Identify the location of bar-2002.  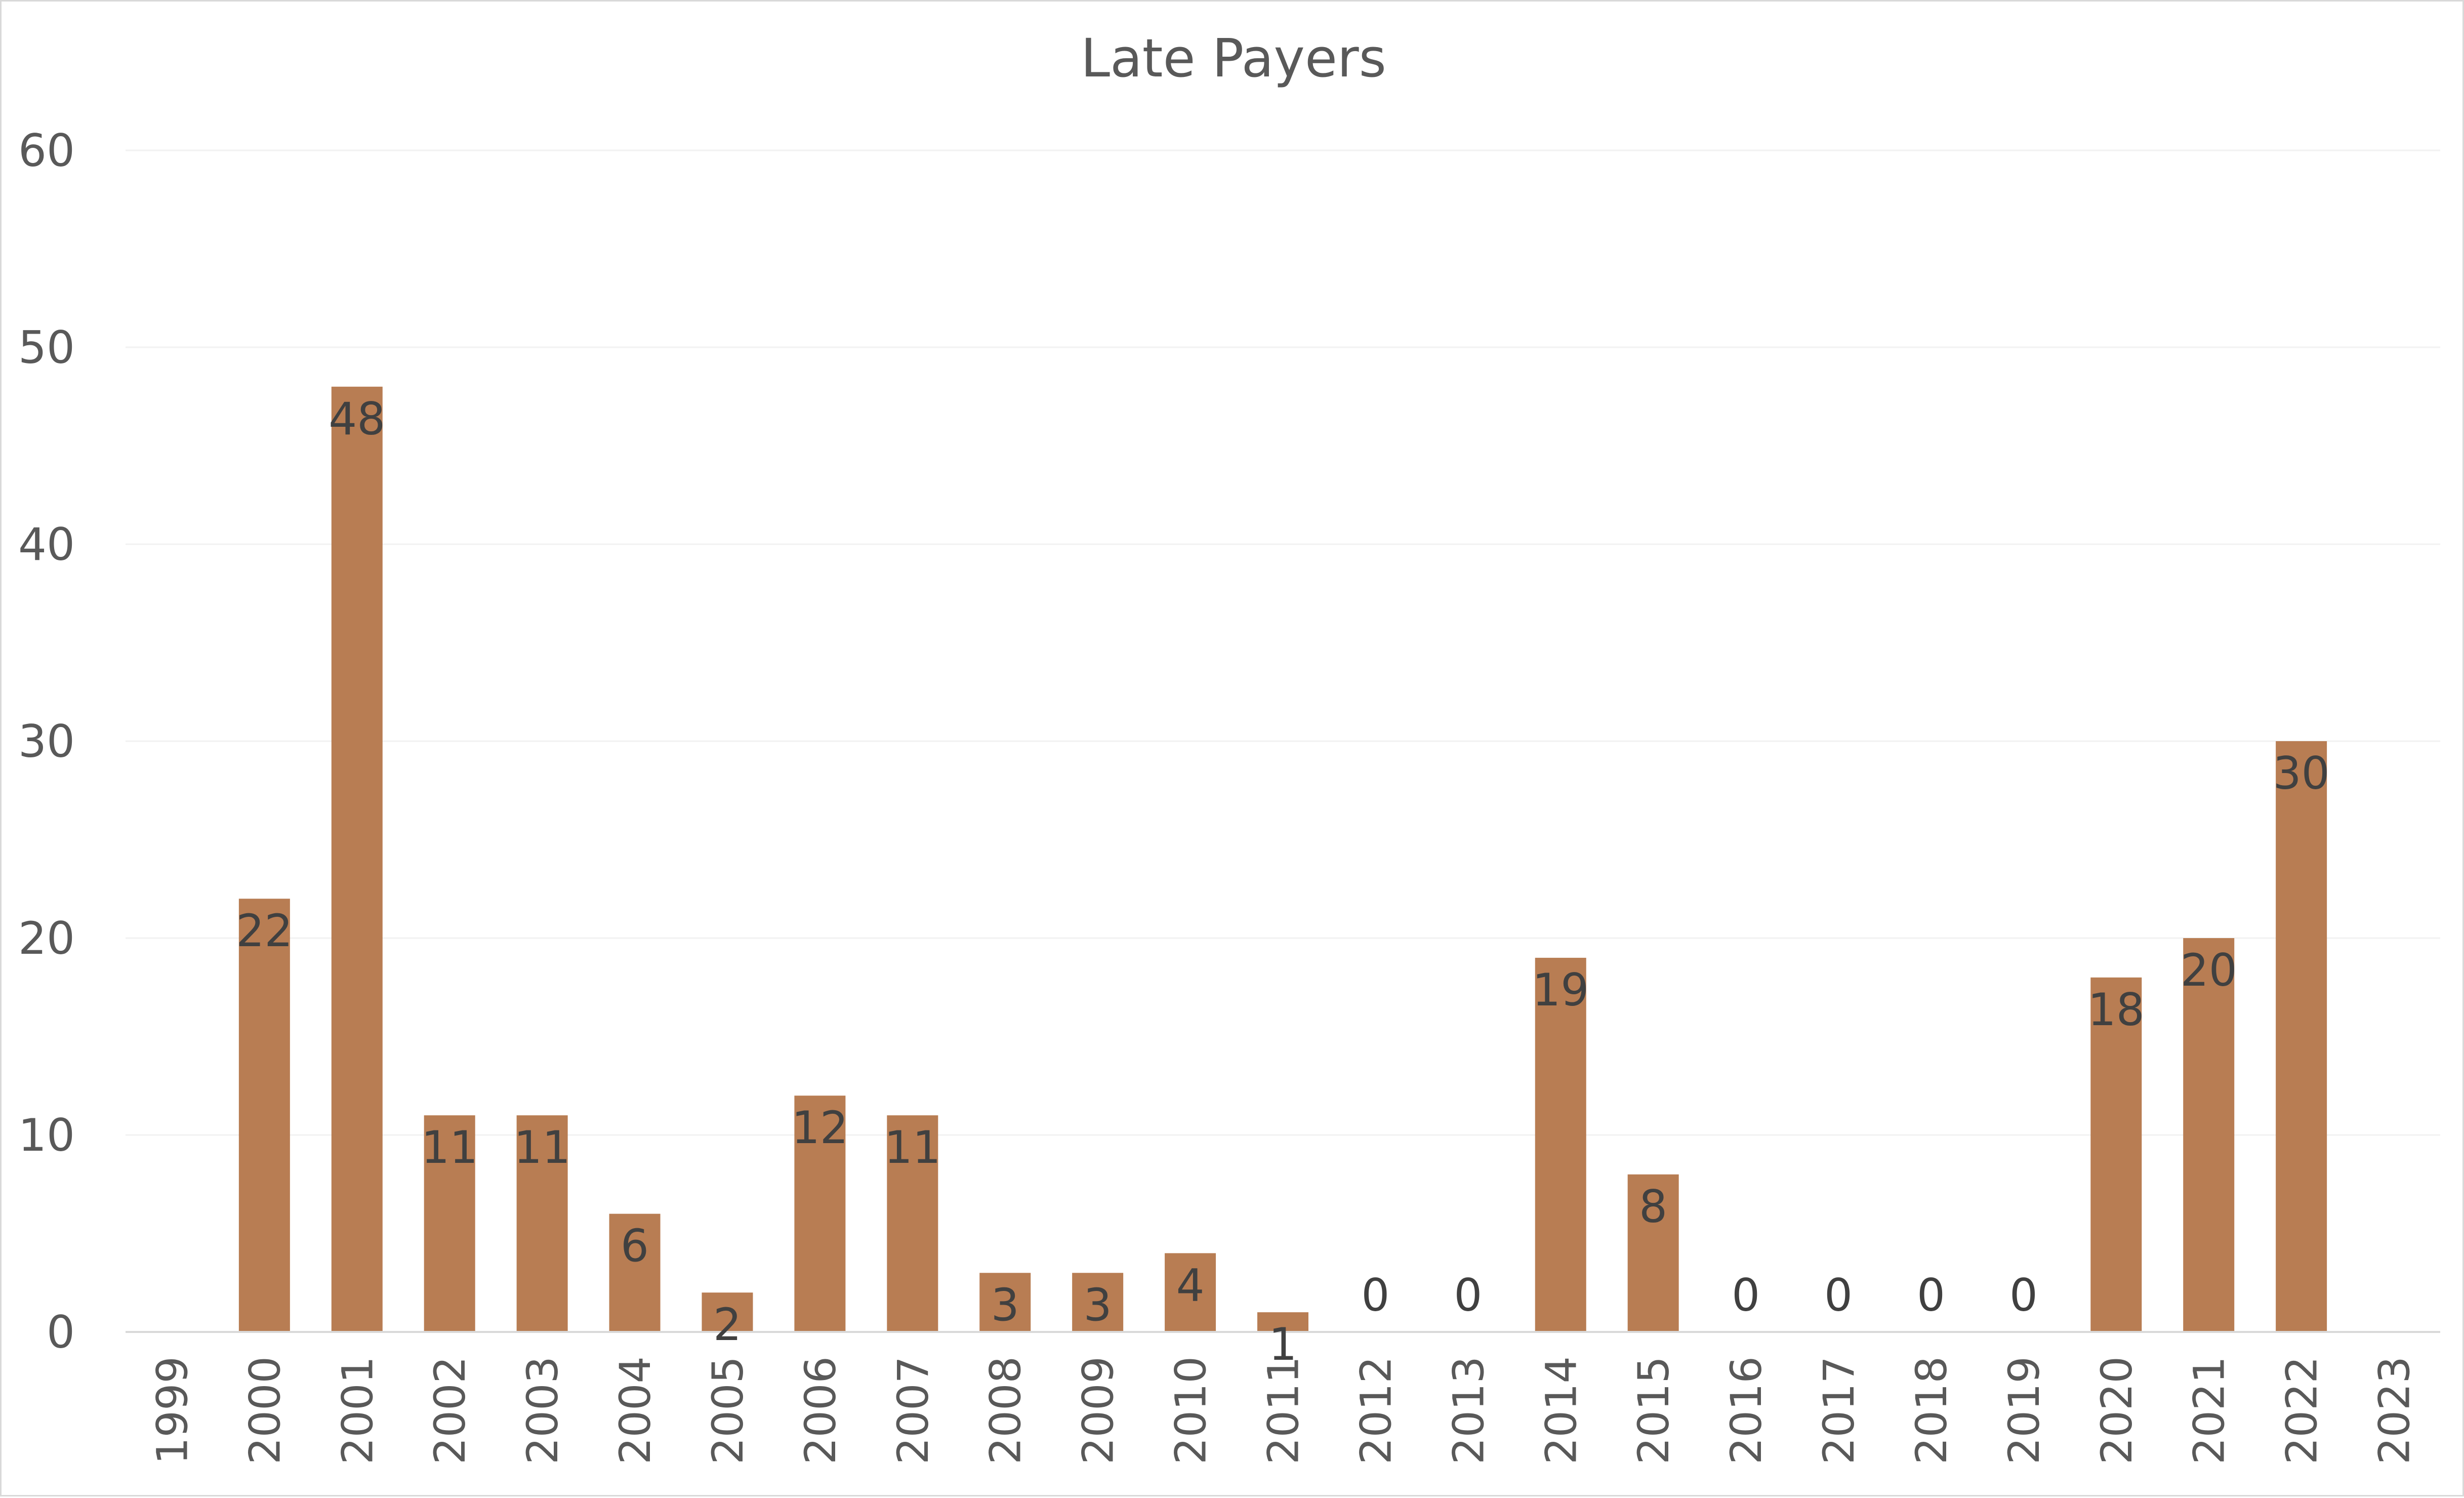
(450, 1223).